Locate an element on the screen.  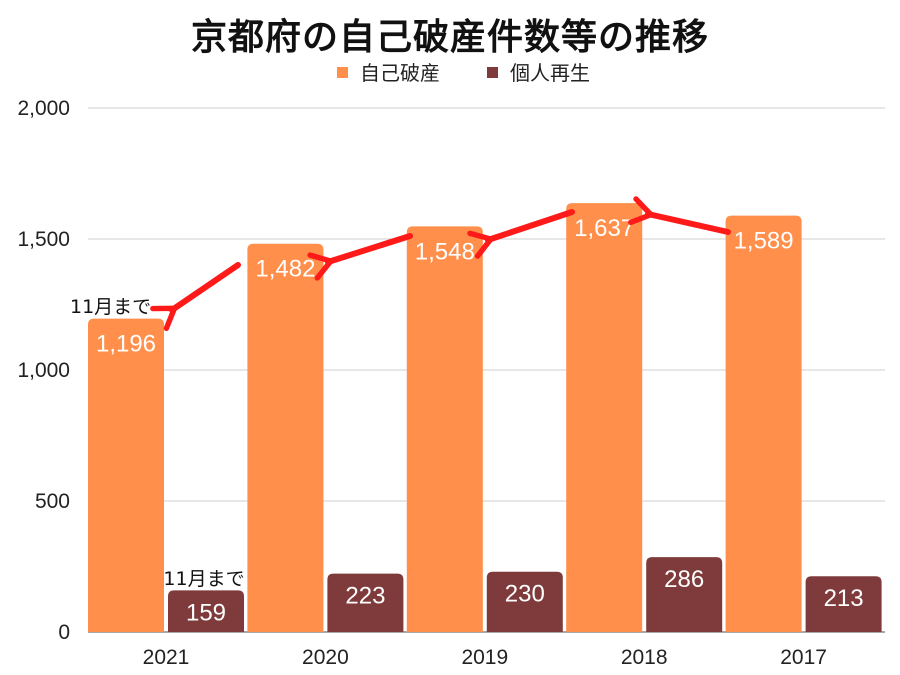
bar-value-label: 223 is located at coordinates (365, 596).